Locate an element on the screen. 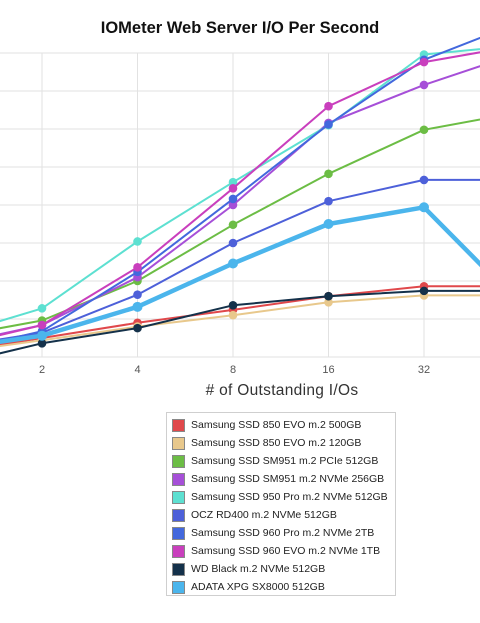 The image size is (480, 623). legend-item: ADATA XPG SX8000 512GB is located at coordinates (283, 587).